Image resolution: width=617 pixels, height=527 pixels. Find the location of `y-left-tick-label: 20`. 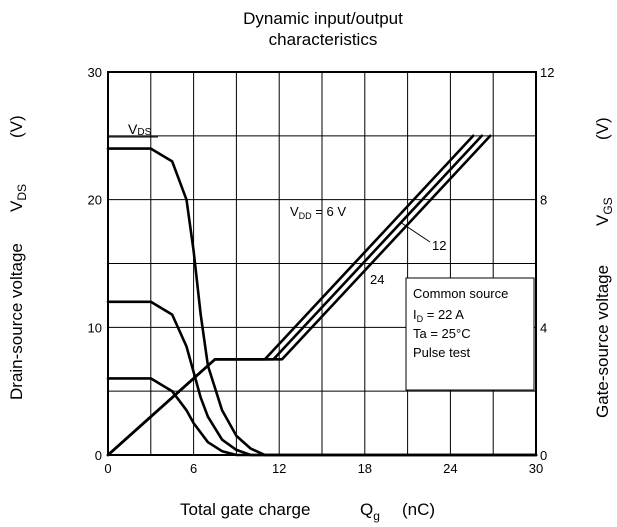

y-left-tick-label: 20 is located at coordinates (95, 200).